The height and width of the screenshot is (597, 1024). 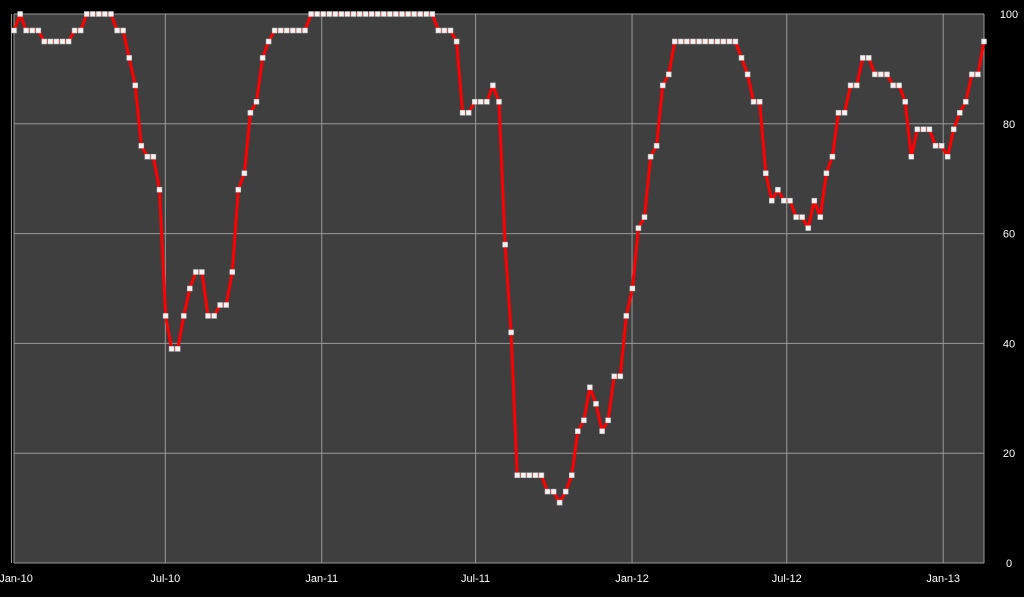 I want to click on x-tick-label: Jan-12, so click(x=632, y=579).